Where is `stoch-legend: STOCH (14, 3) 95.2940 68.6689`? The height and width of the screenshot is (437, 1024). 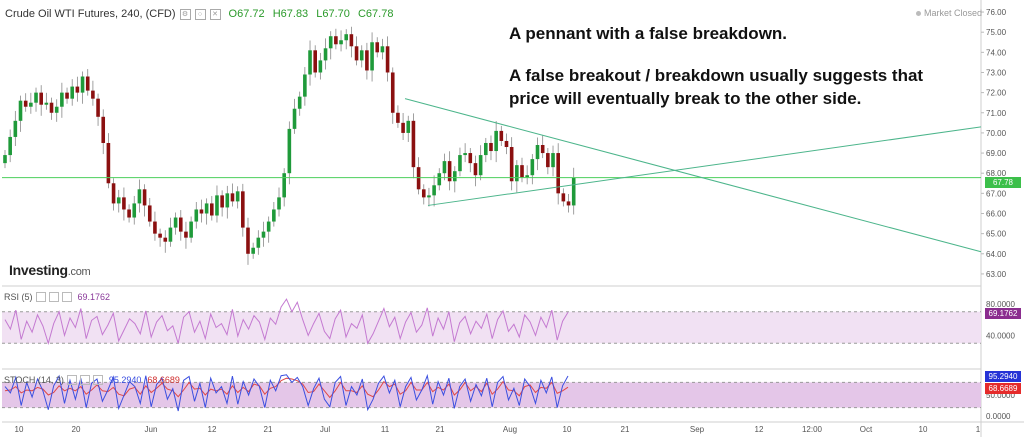 stoch-legend: STOCH (14, 3) 95.2940 68.6689 is located at coordinates (92, 380).